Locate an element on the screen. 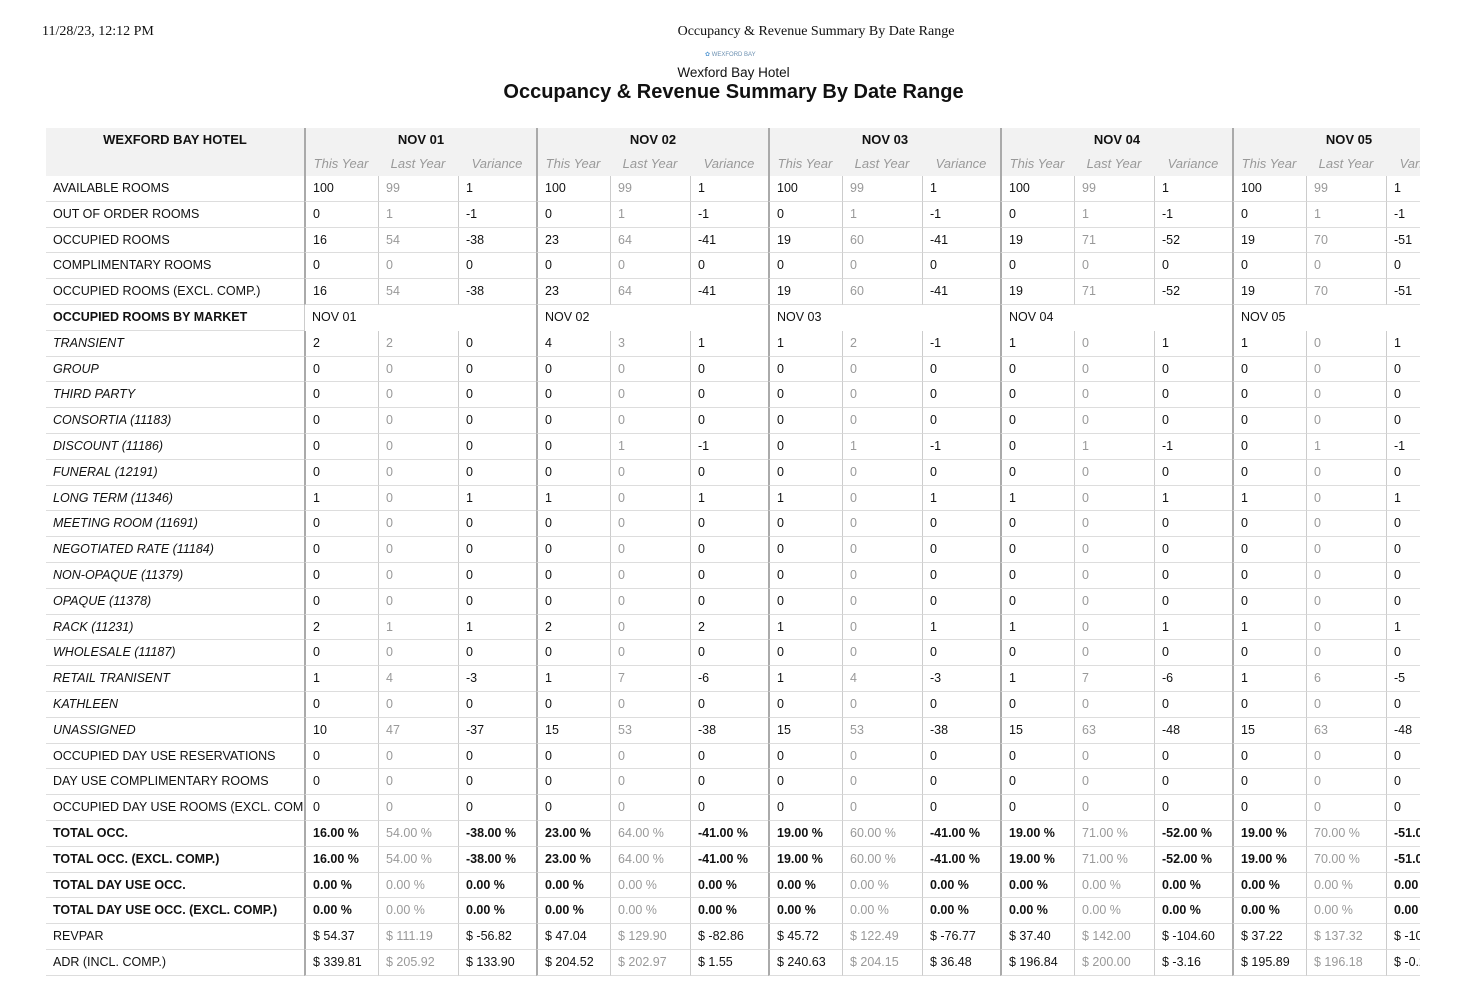 Image resolution: width=1467 pixels, height=993 pixels. cell: -38 is located at coordinates (729, 730).